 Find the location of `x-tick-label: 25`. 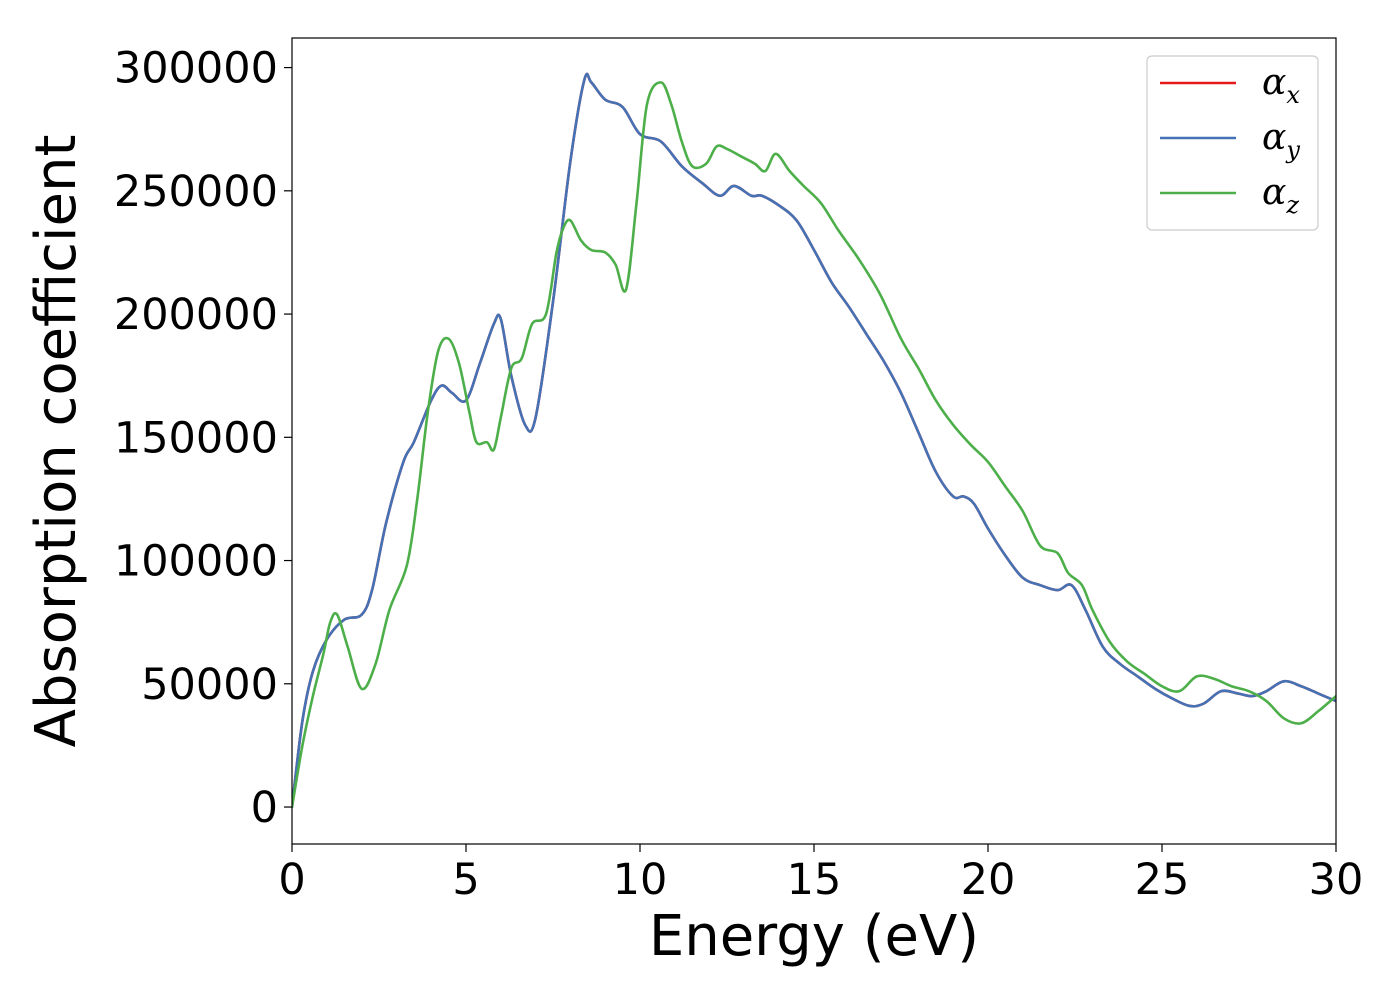

x-tick-label: 25 is located at coordinates (1162, 880).